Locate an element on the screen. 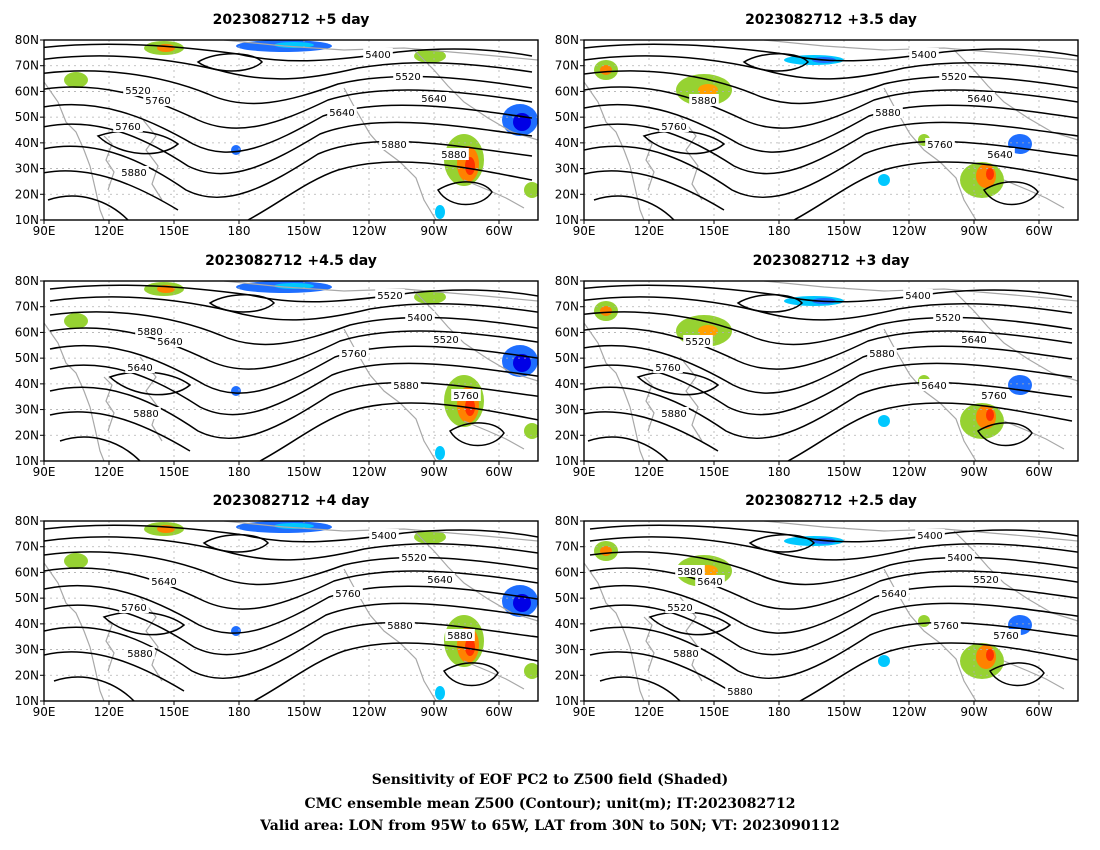 The image size is (1100, 850). lat-tick-label: 20N is located at coordinates (567, 675).